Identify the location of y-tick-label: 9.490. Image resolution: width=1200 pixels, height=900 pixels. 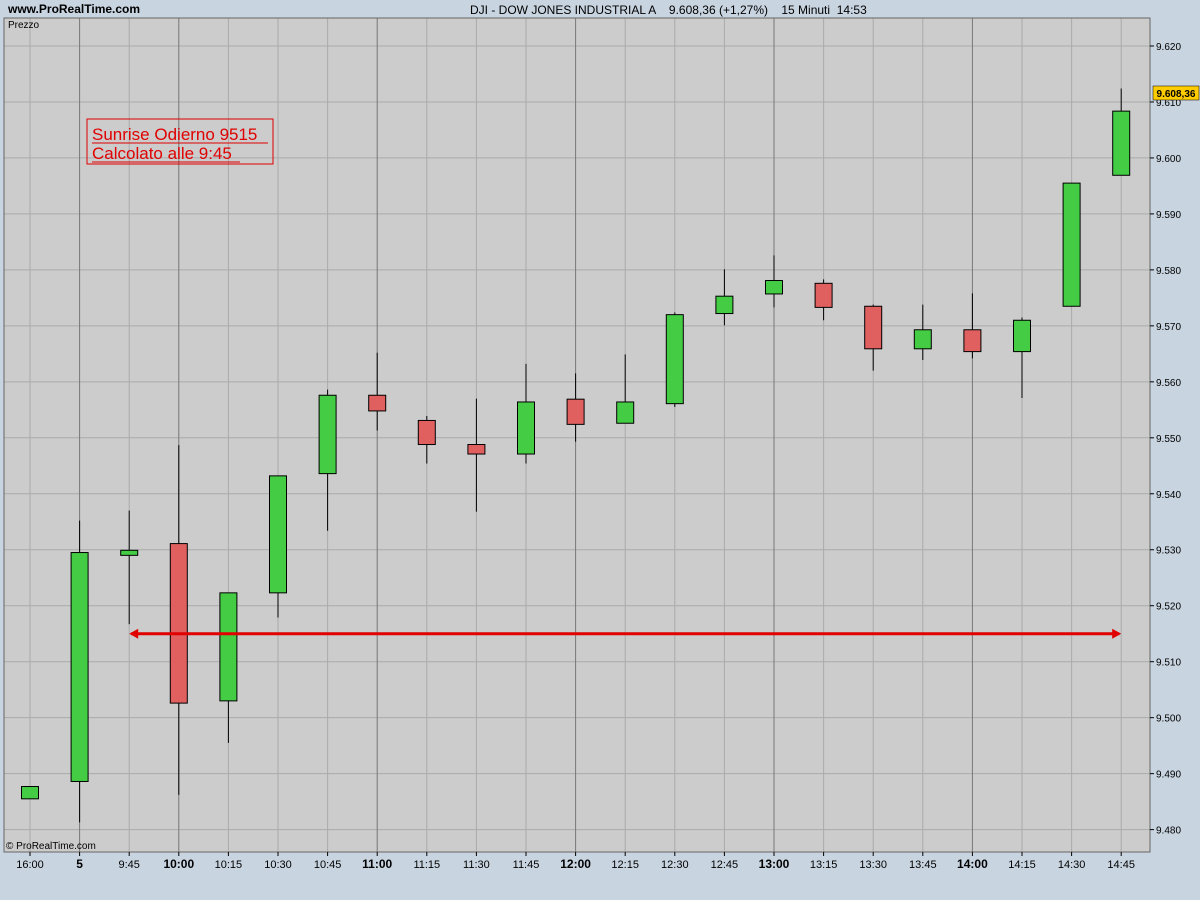
(1168, 775).